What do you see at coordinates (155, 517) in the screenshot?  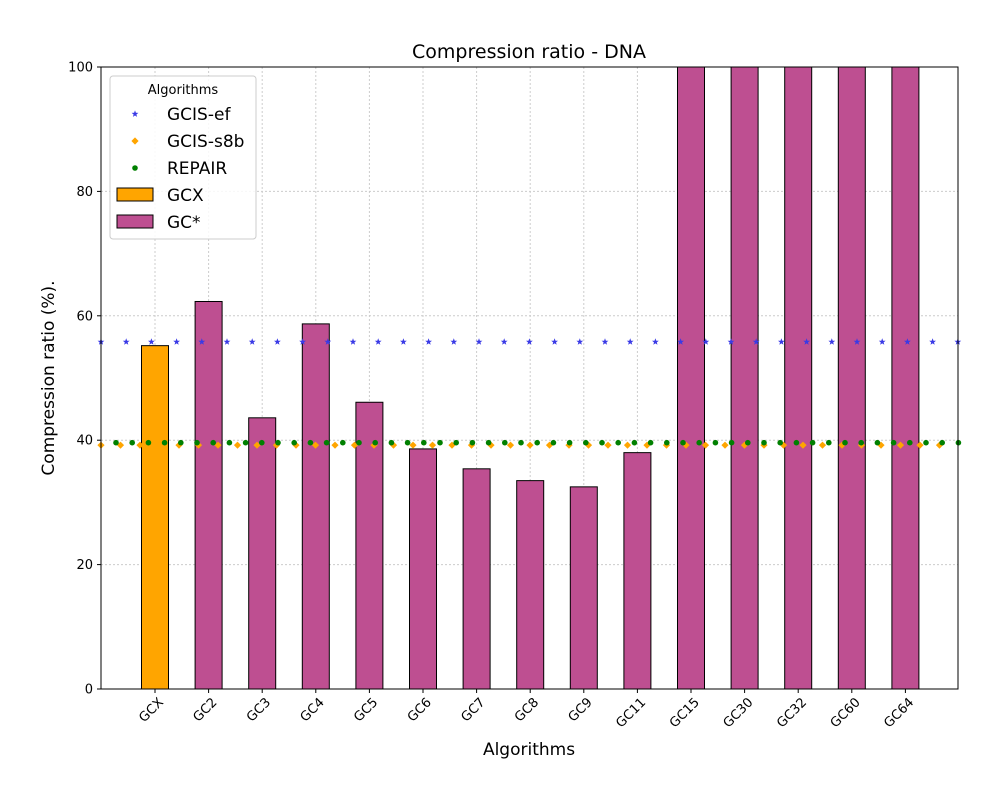 I see `bar-gcx` at bounding box center [155, 517].